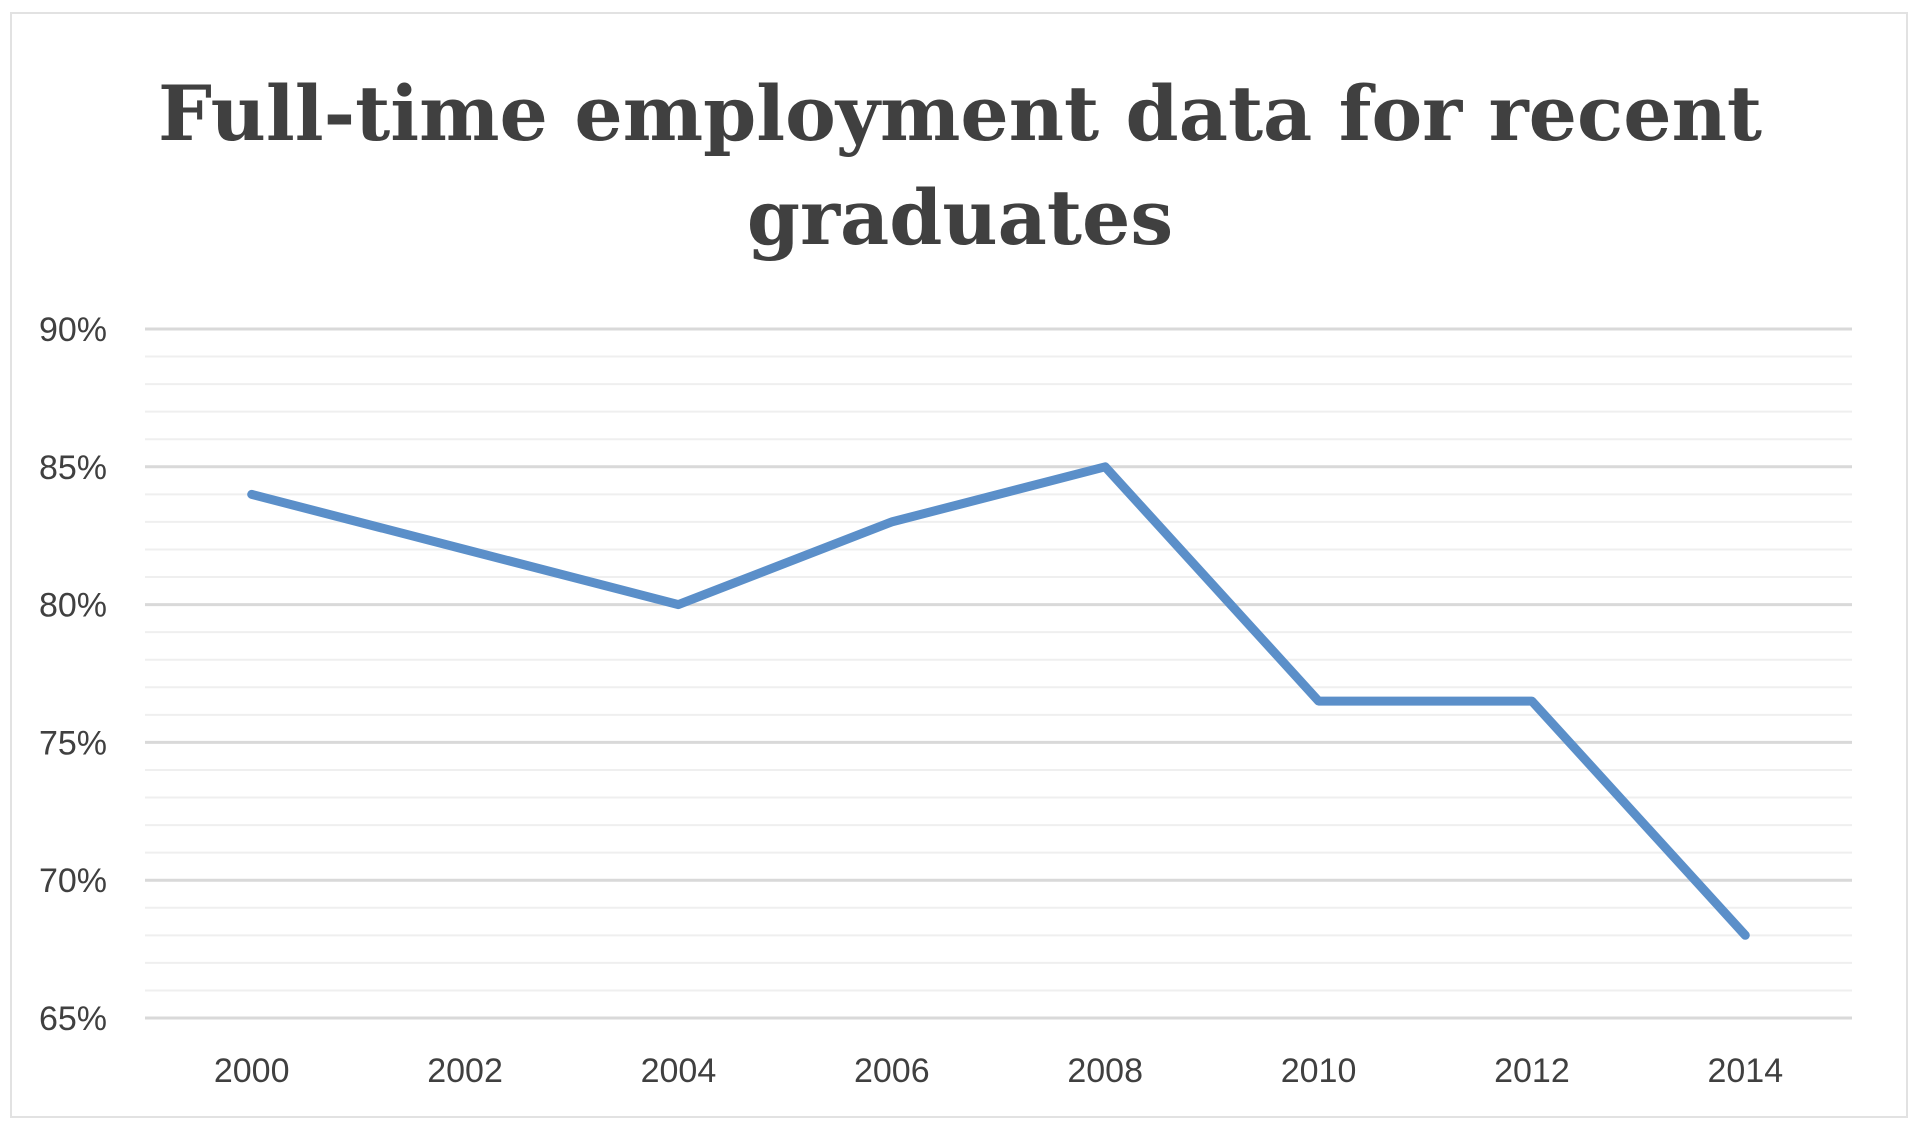  Describe the element at coordinates (465, 1071) in the screenshot. I see `x-tick-label: 2002` at that location.